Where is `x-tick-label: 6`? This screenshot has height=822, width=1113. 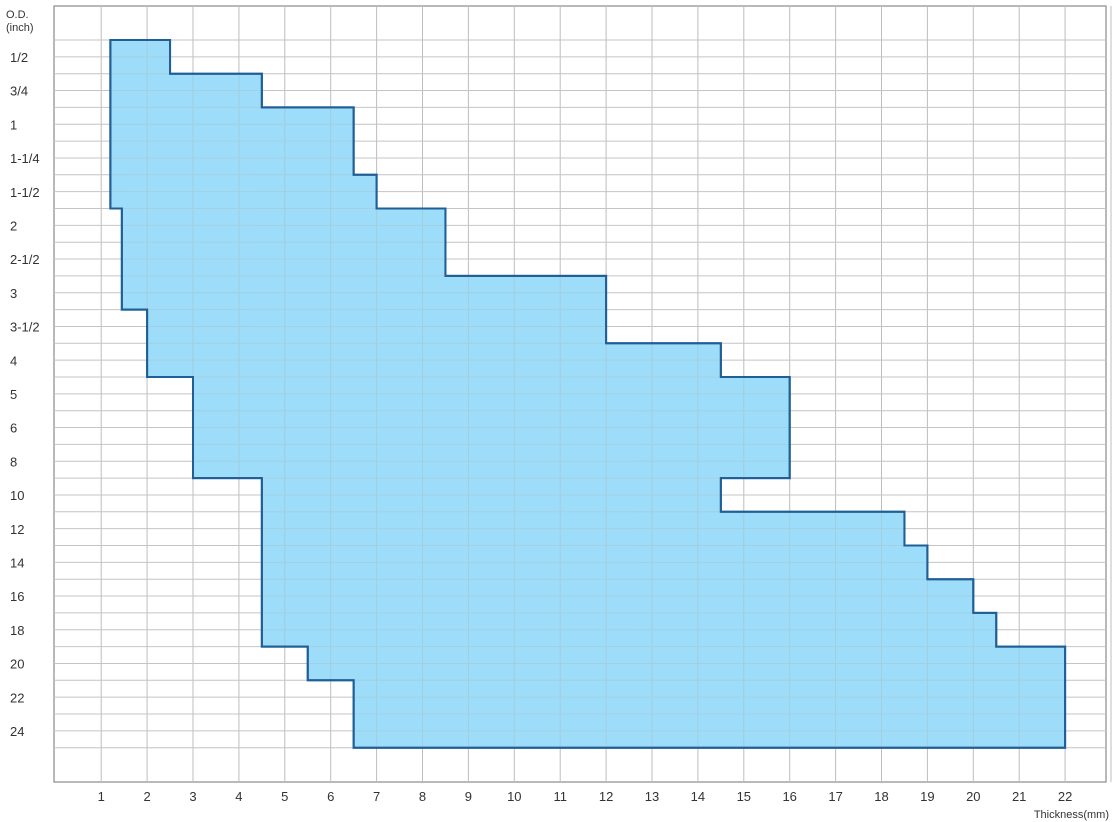
x-tick-label: 6 is located at coordinates (330, 796).